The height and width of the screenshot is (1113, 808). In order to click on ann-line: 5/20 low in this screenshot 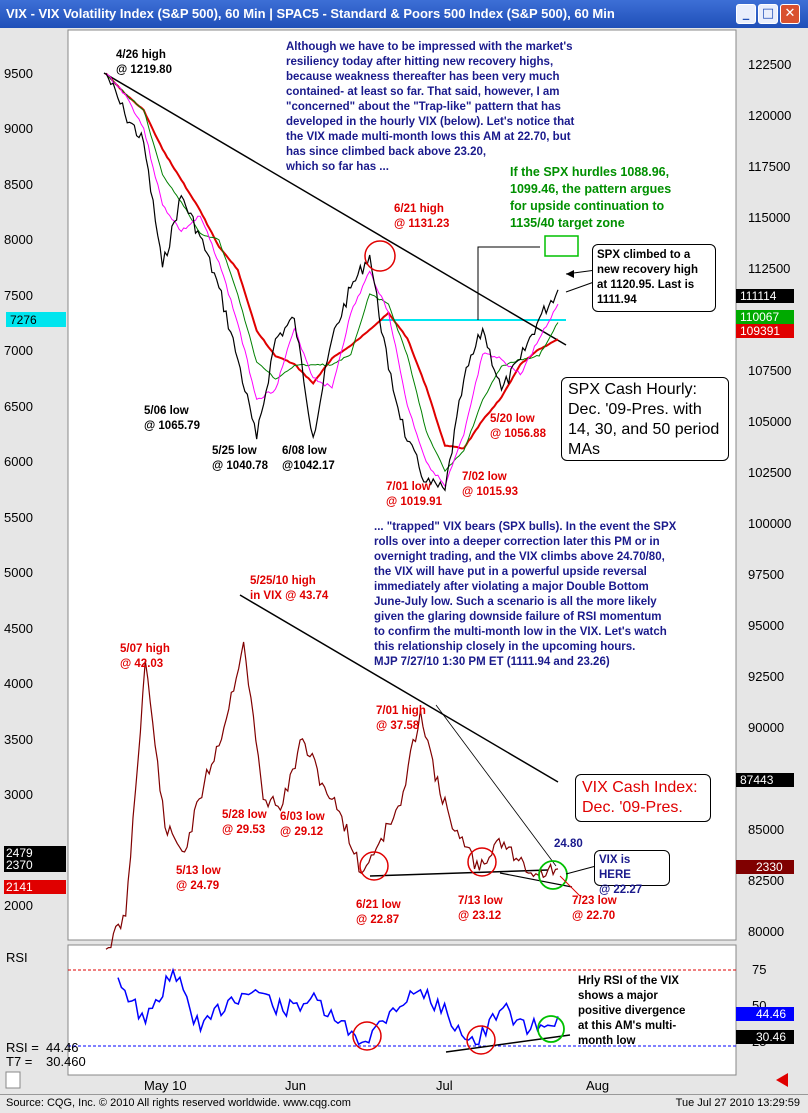, I will do `click(512, 419)`.